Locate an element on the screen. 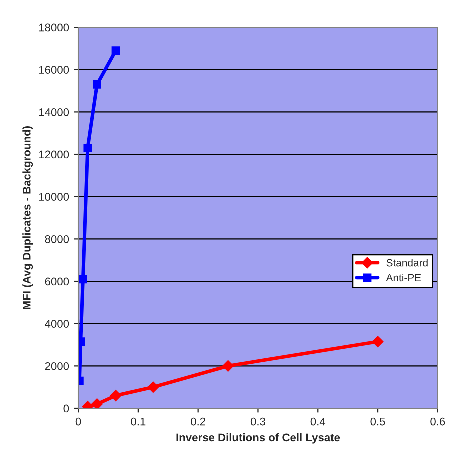 Image resolution: width=476 pixels, height=459 pixels. y-tick-label: 10000 is located at coordinates (54, 197).